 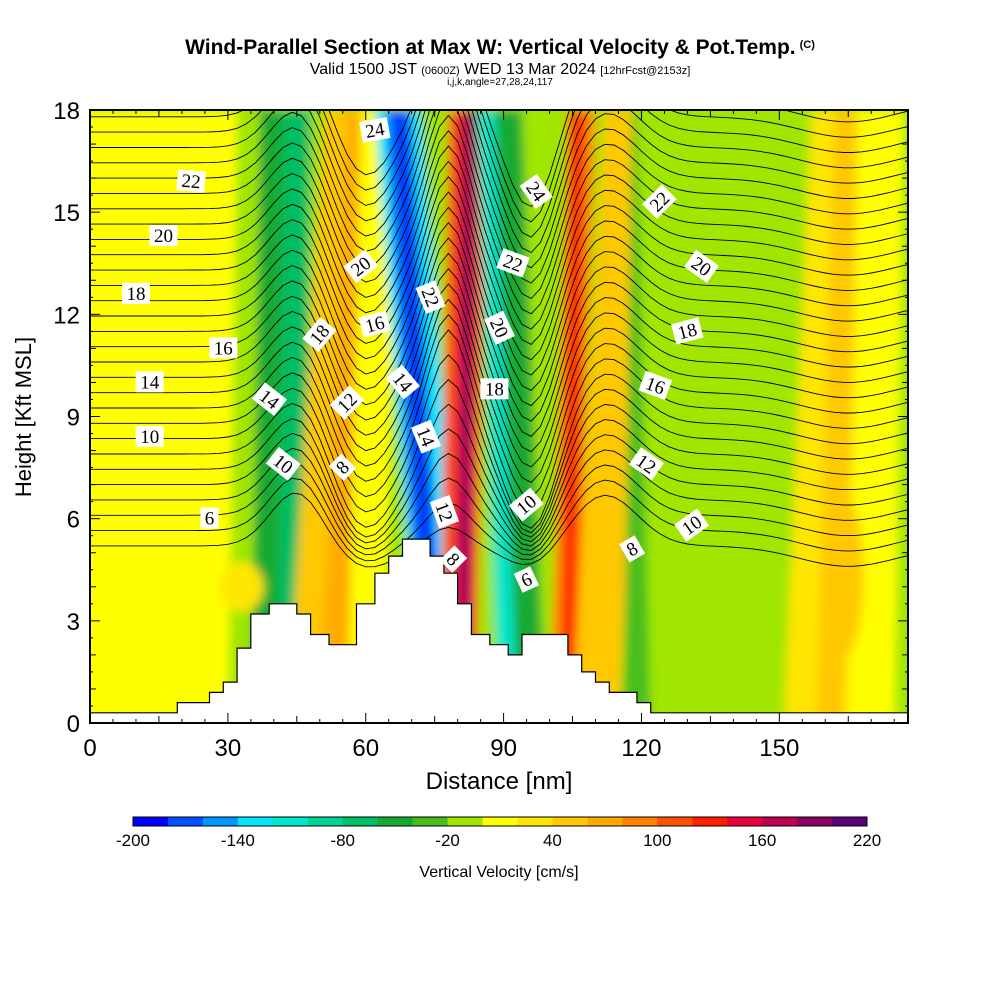 I want to click on y-tick-label: 12, so click(x=66, y=315).